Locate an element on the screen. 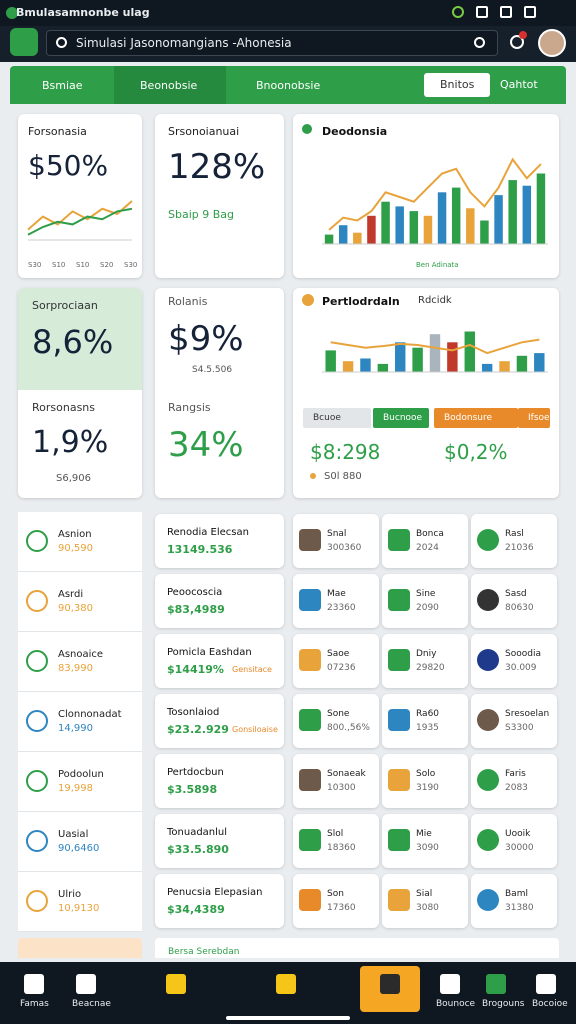 The width and height of the screenshot is (576, 1024). row-name: Asnion is located at coordinates (75, 534).